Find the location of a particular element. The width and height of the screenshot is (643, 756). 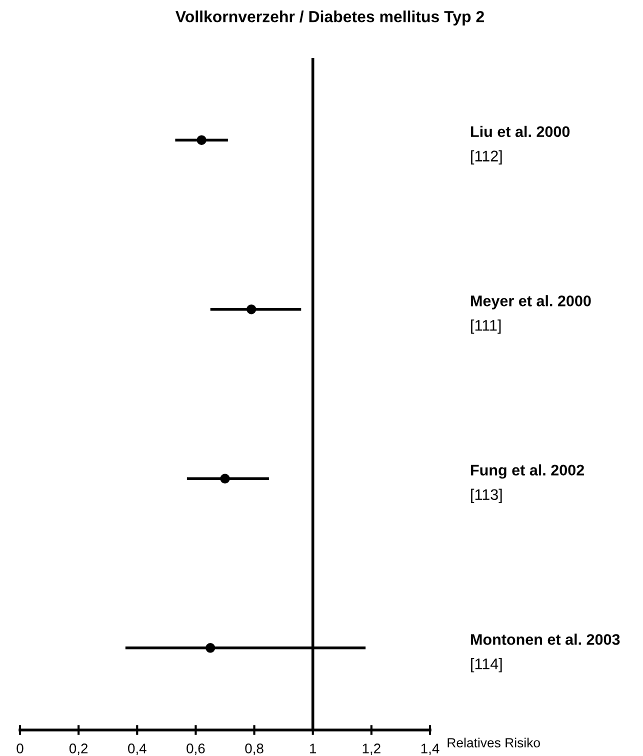

x-axis-title: Relatives Risiko is located at coordinates (494, 743).